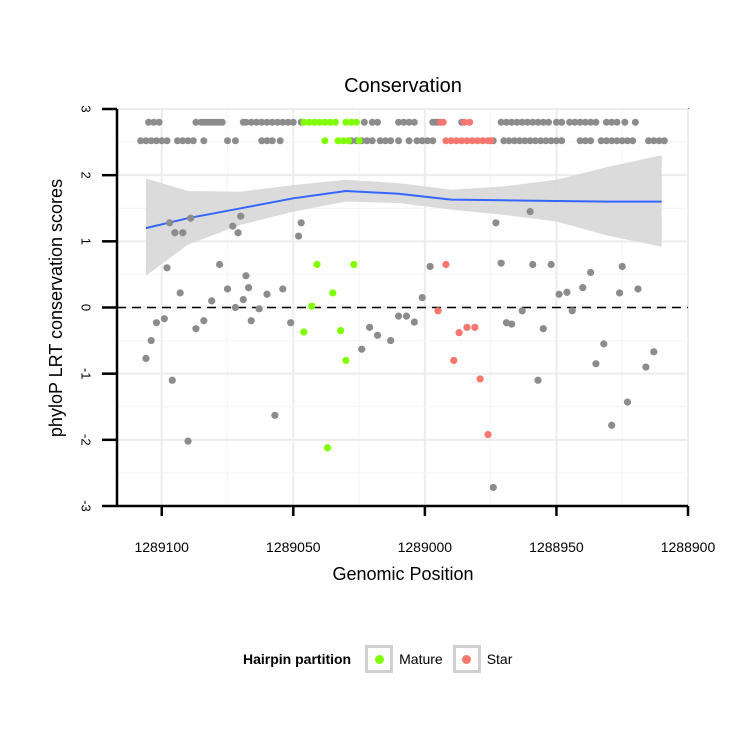 The image size is (750, 750). What do you see at coordinates (556, 547) in the screenshot?
I see `x-tick-label: 1288950` at bounding box center [556, 547].